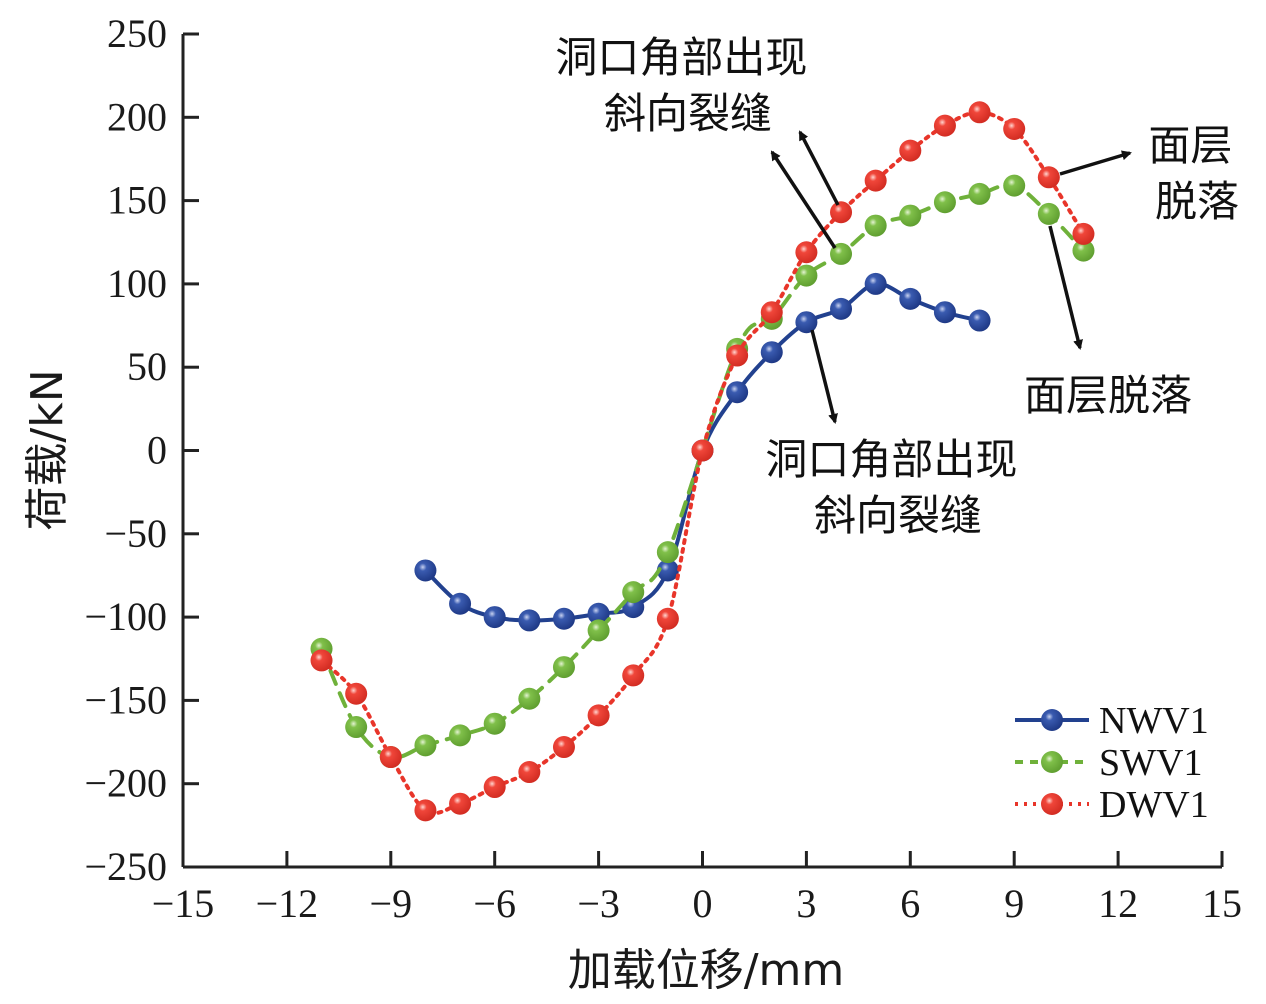 This screenshot has width=1266, height=1004. I want to click on annotation-spall-mid-line1: 面层脱落, so click(1108, 395).